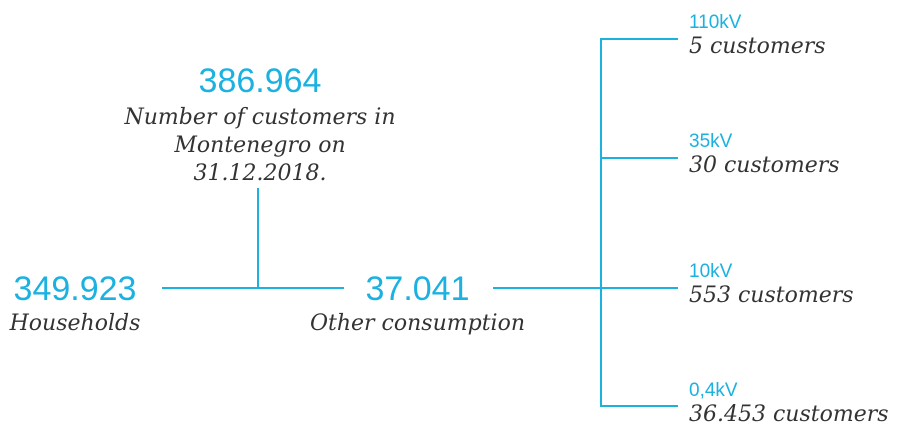 This screenshot has width=899, height=437. What do you see at coordinates (260, 117) in the screenshot?
I see `total-label-line1: Number of customers in` at bounding box center [260, 117].